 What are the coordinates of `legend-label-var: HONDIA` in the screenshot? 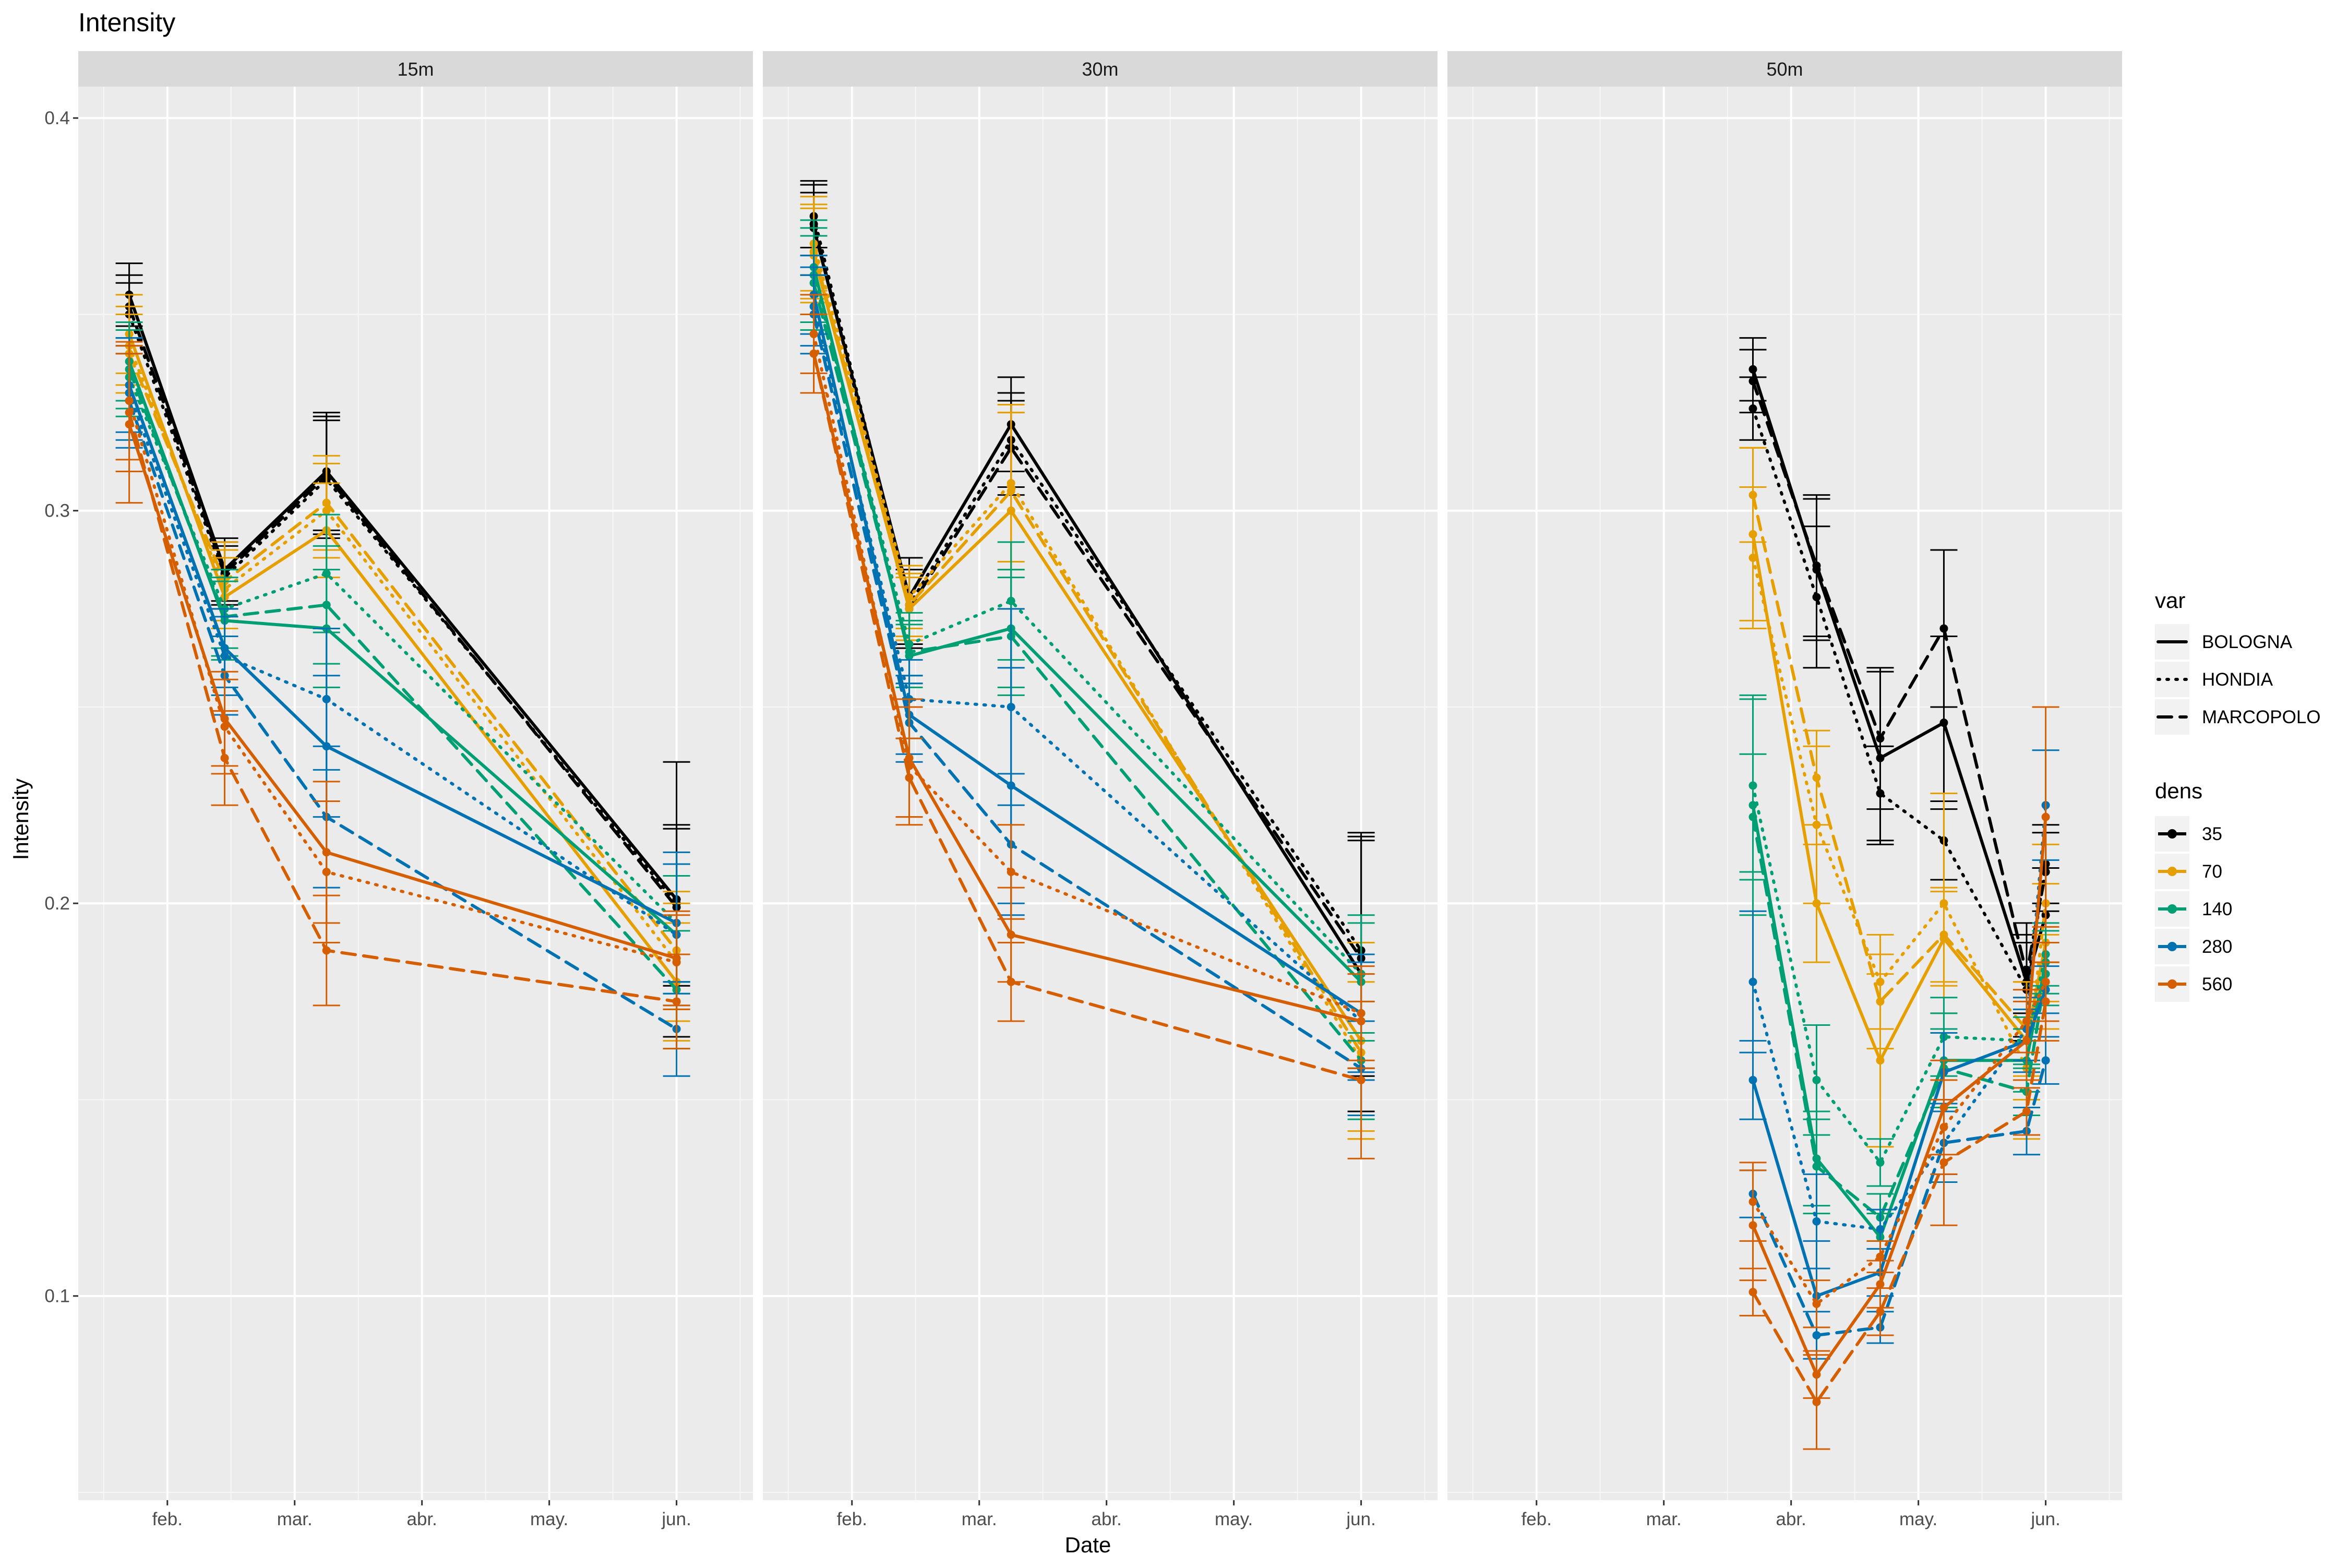 It's located at (2237, 679).